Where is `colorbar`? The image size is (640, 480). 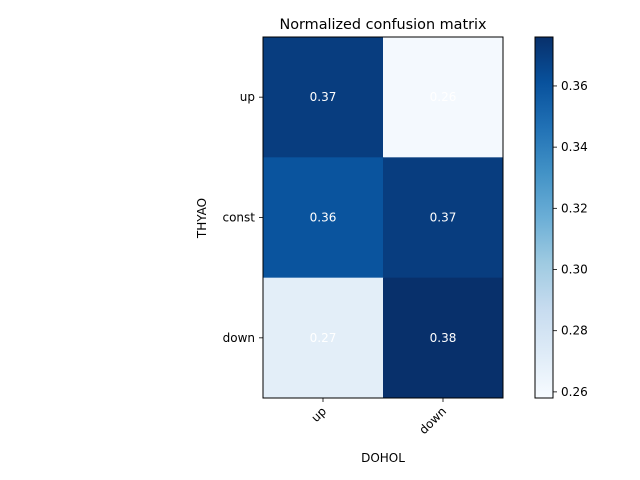
colorbar is located at coordinates (544, 217).